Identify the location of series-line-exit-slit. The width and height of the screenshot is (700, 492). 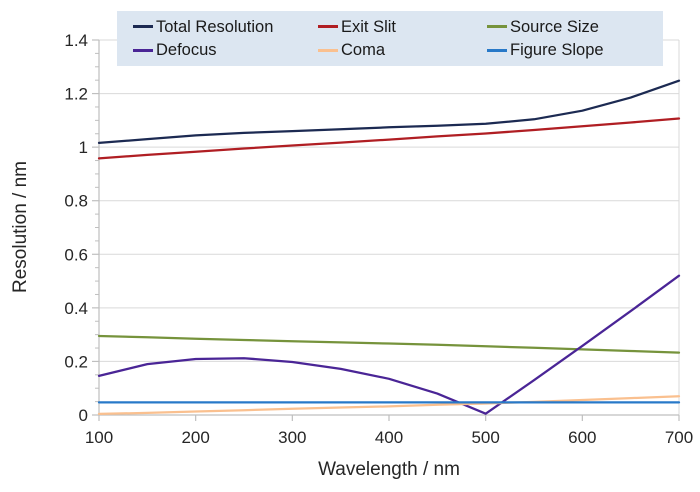
(389, 138).